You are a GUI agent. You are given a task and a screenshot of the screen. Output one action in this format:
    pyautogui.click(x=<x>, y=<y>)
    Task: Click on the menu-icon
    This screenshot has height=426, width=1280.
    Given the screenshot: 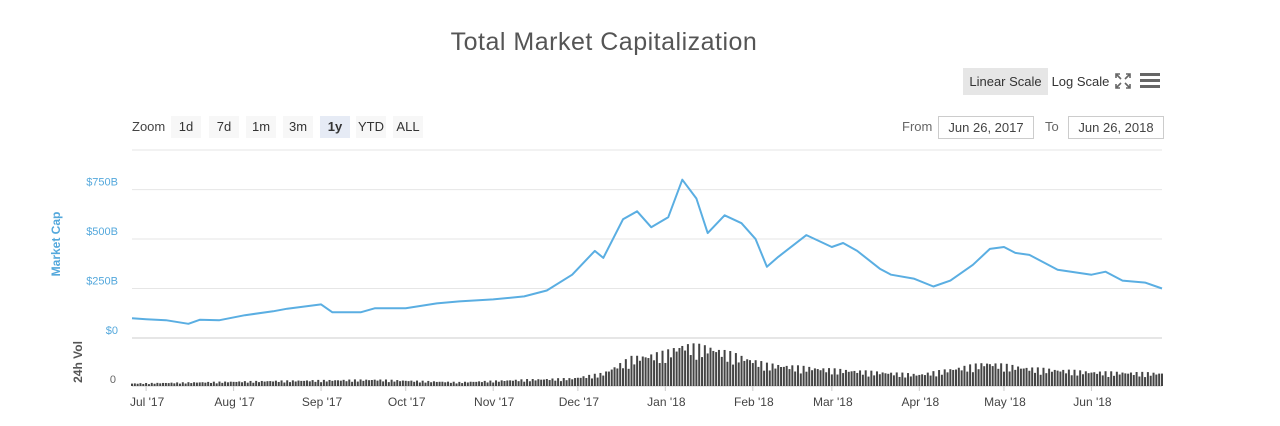 What is the action you would take?
    pyautogui.click(x=1150, y=80)
    